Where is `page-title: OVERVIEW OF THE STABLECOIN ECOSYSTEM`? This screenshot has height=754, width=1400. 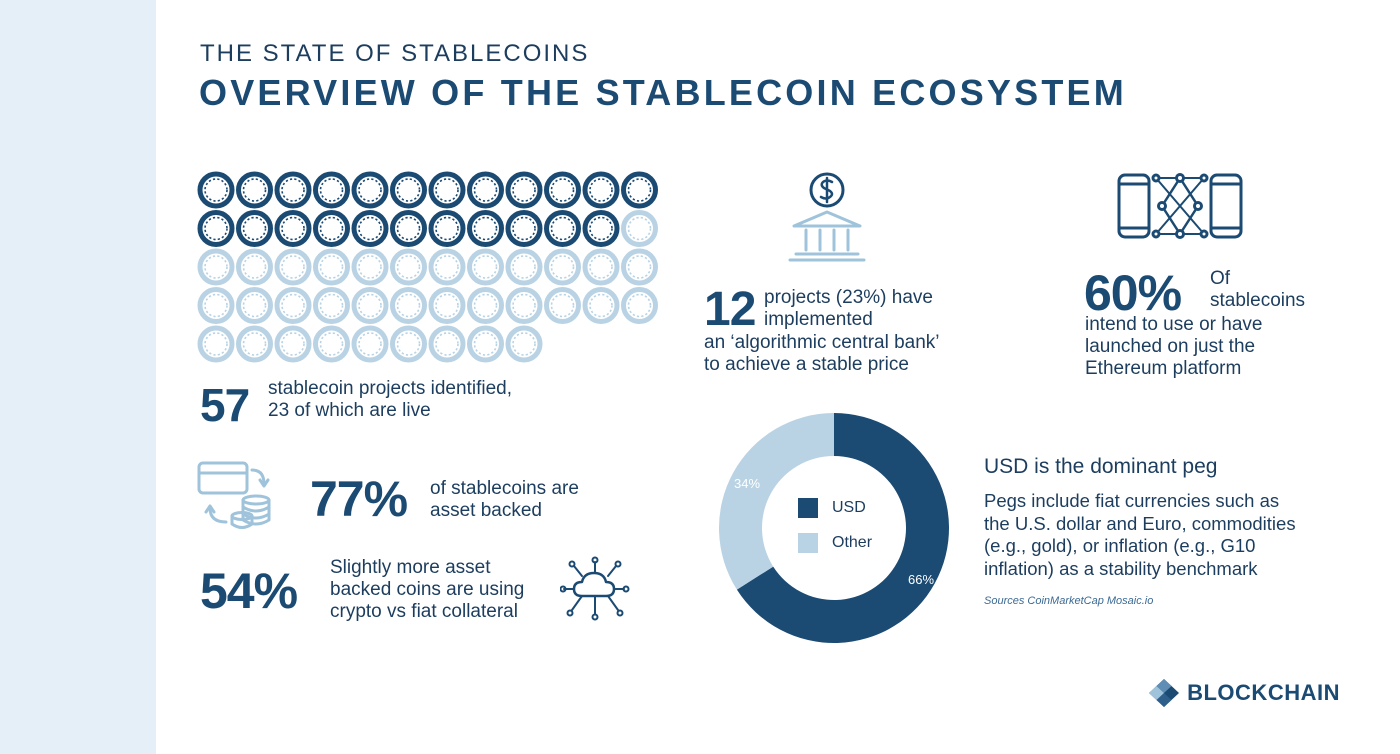
page-title: OVERVIEW OF THE STABLECOIN ECOSYSTEM is located at coordinates (663, 92).